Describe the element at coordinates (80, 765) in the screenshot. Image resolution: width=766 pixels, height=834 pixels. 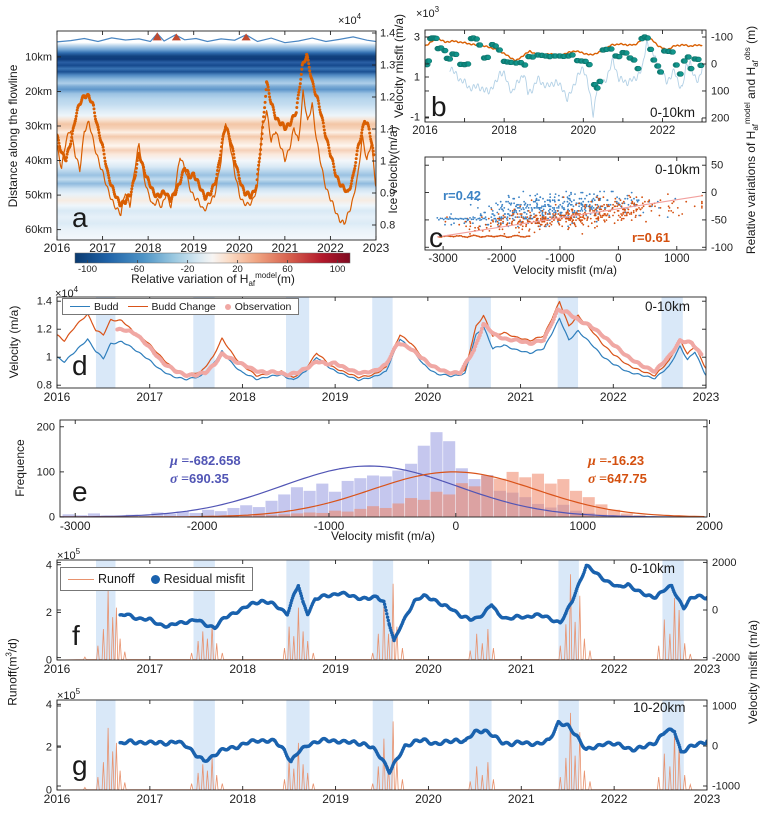
I see `panel-g-letter: g` at that location.